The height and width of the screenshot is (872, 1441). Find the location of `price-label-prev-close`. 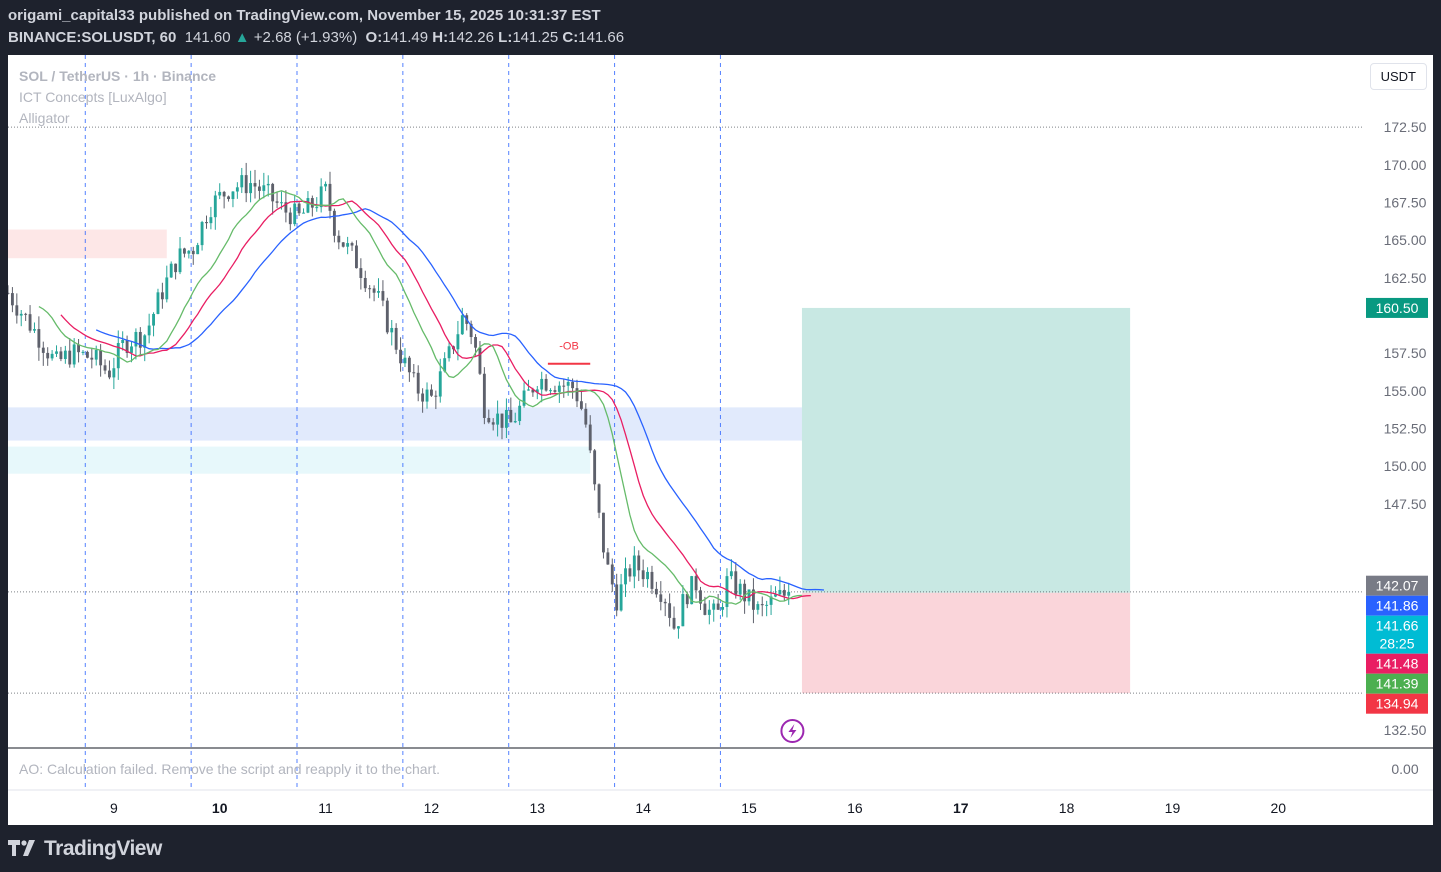

price-label-prev-close is located at coordinates (1397, 585).